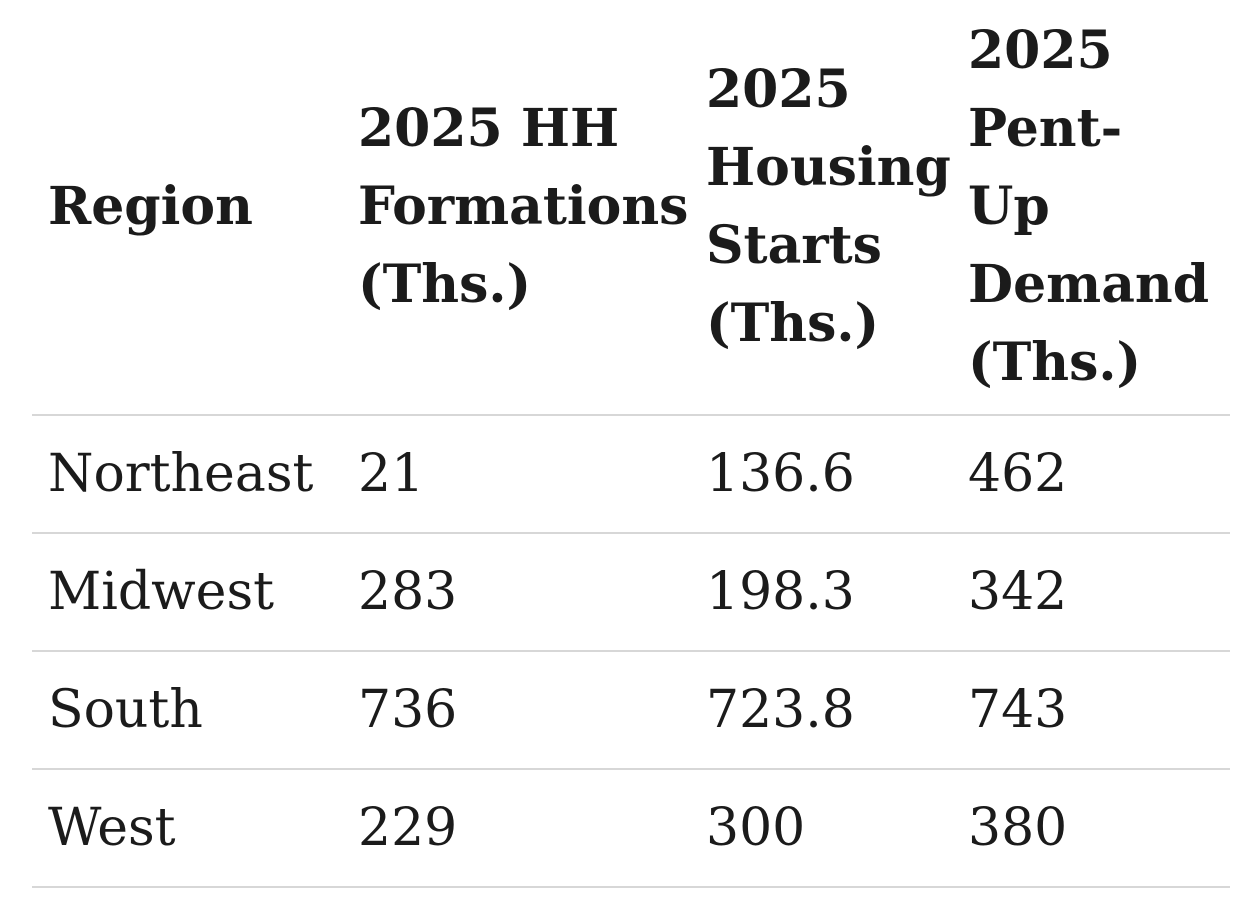 The image size is (1260, 903). What do you see at coordinates (516, 208) in the screenshot?
I see `header-cell-hh-formations: 2025 HH Formations (Ths.)` at bounding box center [516, 208].